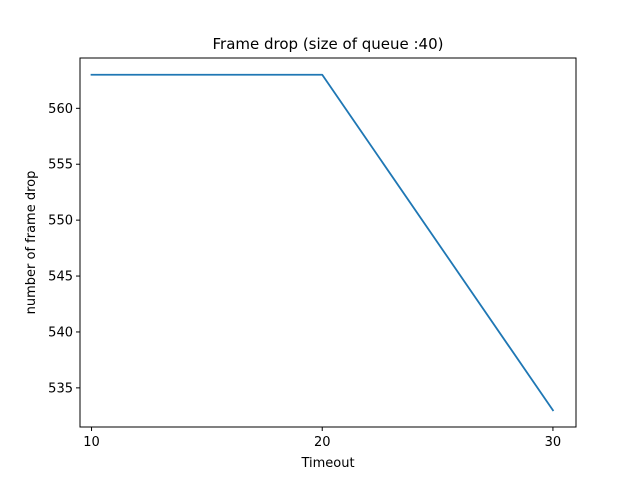 This screenshot has width=640, height=480. What do you see at coordinates (60, 388) in the screenshot?
I see `y-tick-label: 535` at bounding box center [60, 388].